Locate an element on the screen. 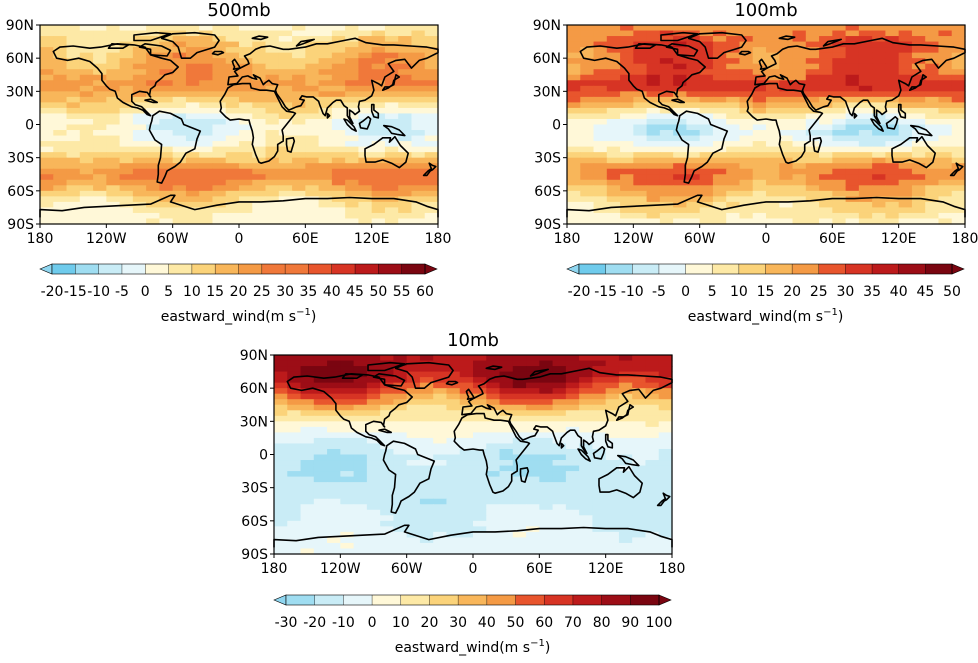  y-tick-label: 60N is located at coordinates (20, 59).